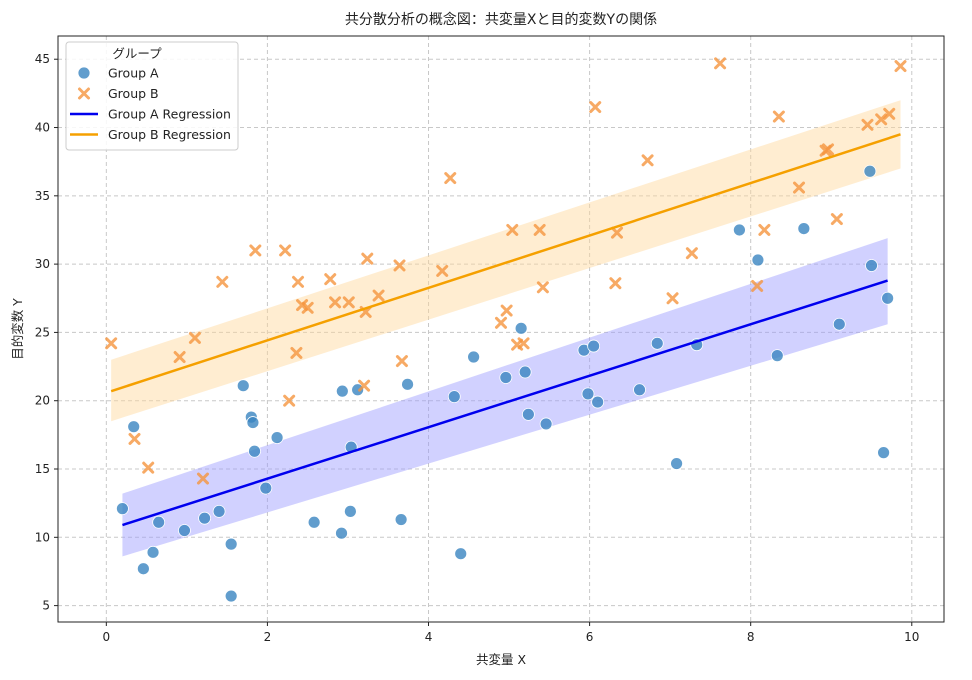 The height and width of the screenshot is (680, 972). I want to click on legend-entry: Group A Regression, so click(150, 114).